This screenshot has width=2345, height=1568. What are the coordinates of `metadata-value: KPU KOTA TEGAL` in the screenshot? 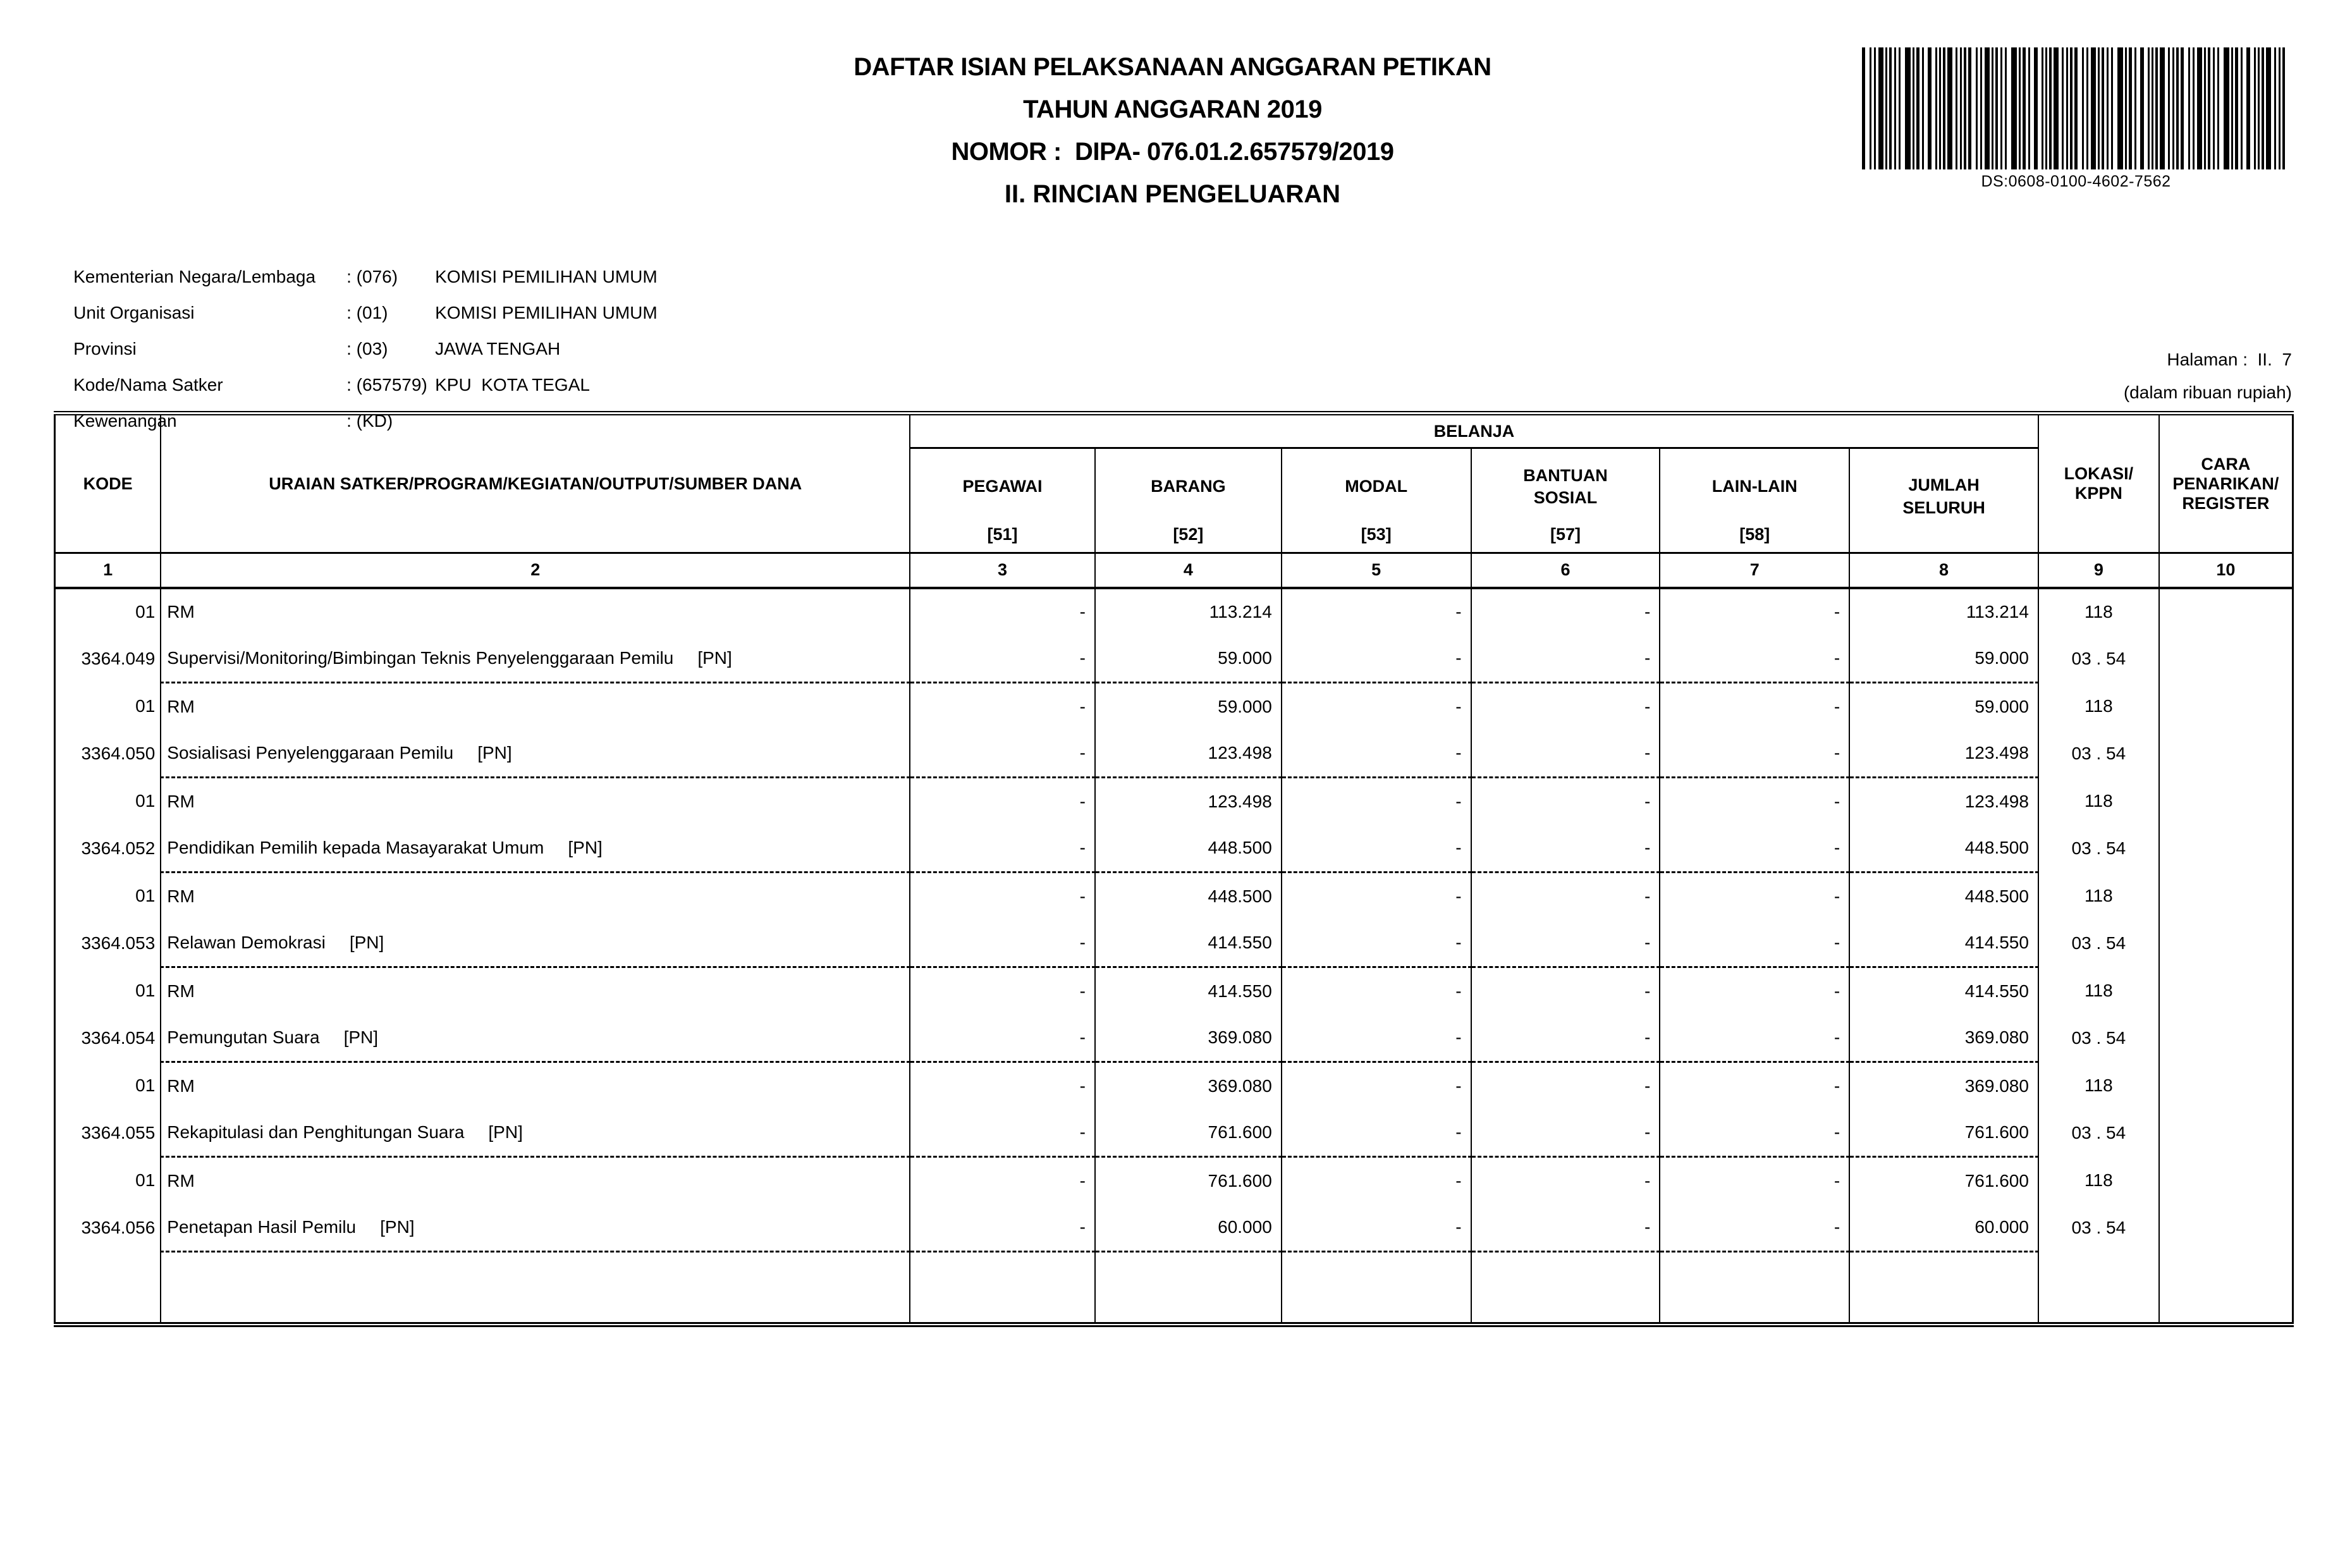 It's located at (512, 385).